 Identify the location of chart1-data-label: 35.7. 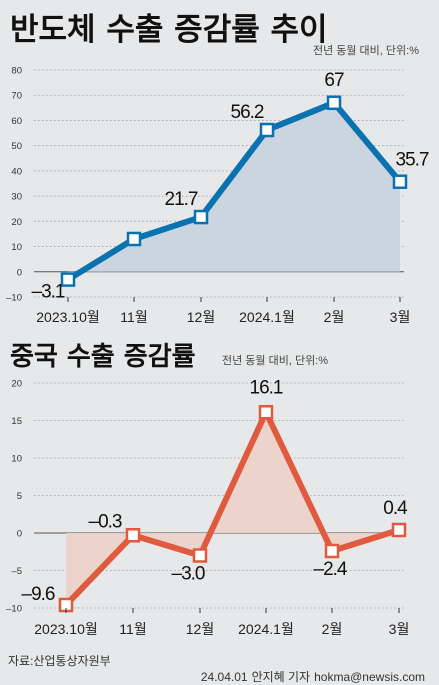
(412, 160).